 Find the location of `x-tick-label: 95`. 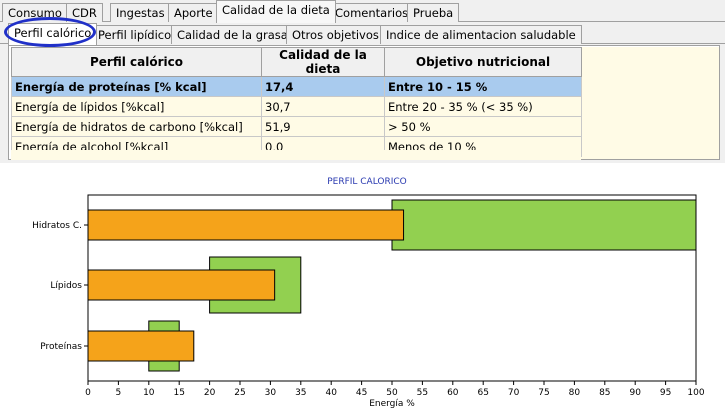

x-tick-label: 95 is located at coordinates (665, 393).